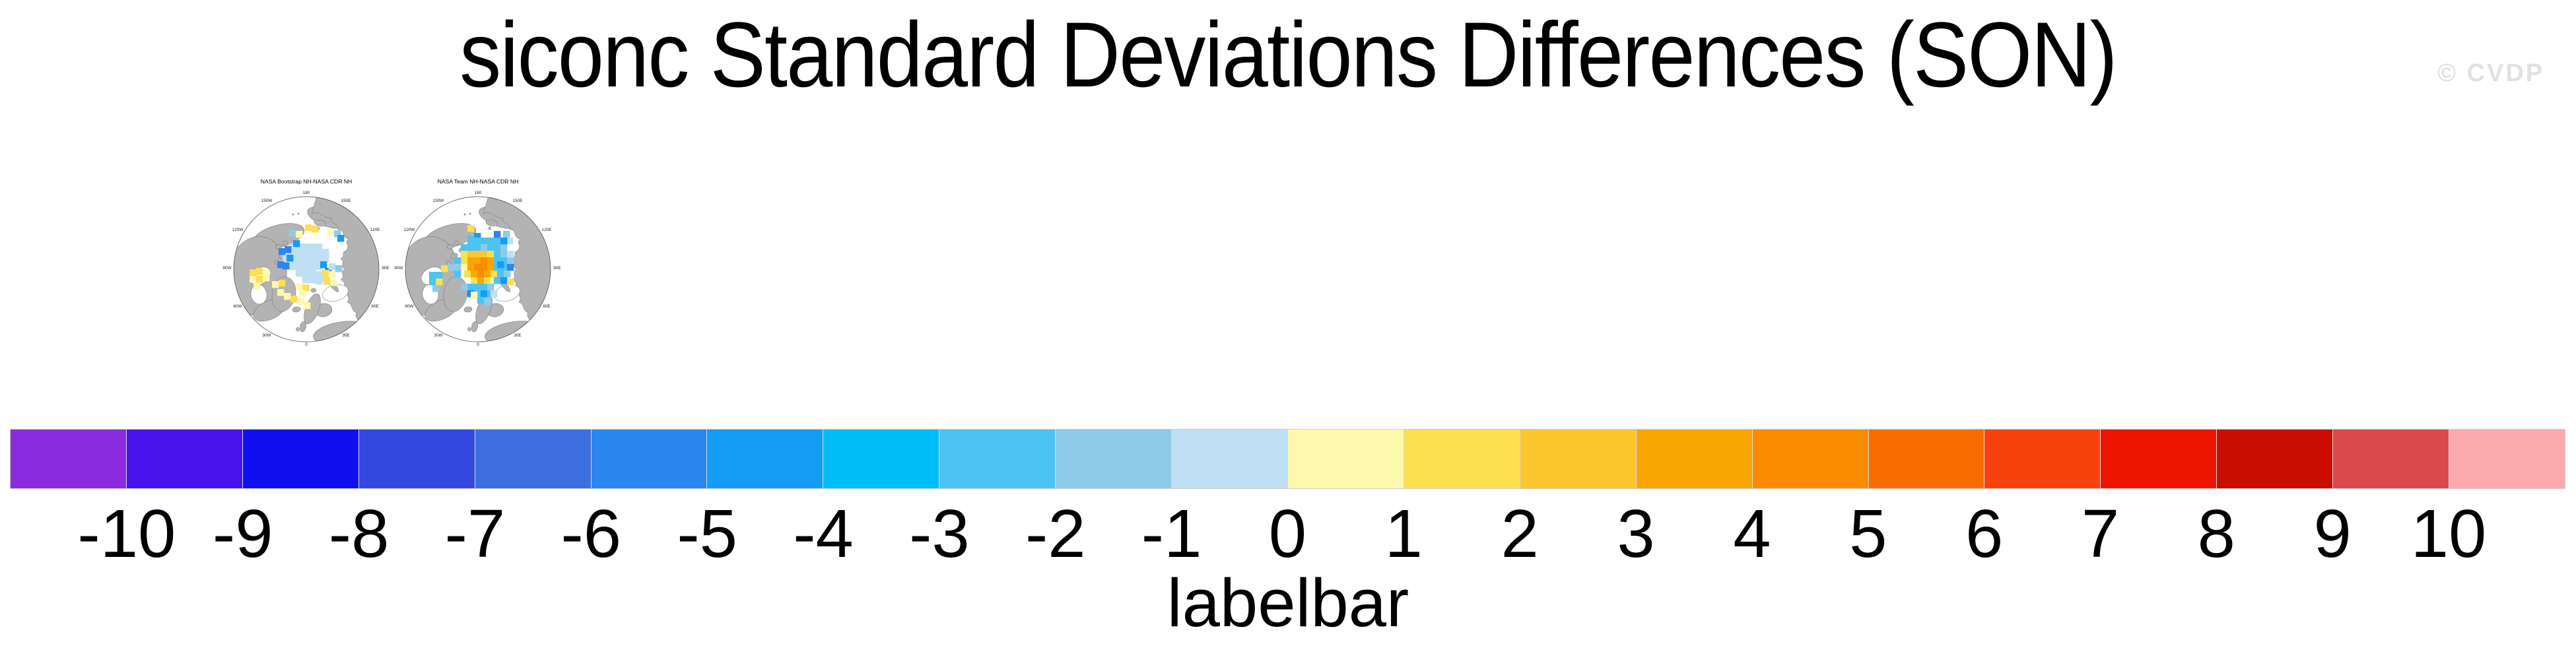  What do you see at coordinates (1288, 533) in the screenshot?
I see `labelbar-ticks: -10 -9 -8 -7 -6 -5 -4 -3 -2 -1 0 1 2 3 4 5 6 7 8 9 10` at bounding box center [1288, 533].